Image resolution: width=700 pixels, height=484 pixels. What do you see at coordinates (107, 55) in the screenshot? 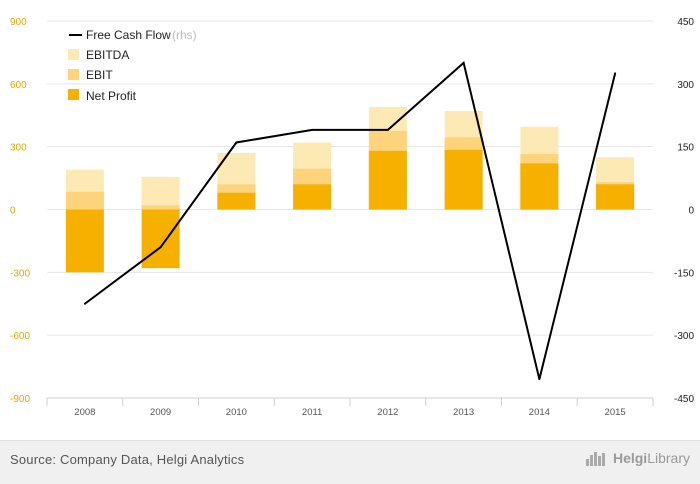
I see `legend-ebitda-label: EBITDA` at bounding box center [107, 55].